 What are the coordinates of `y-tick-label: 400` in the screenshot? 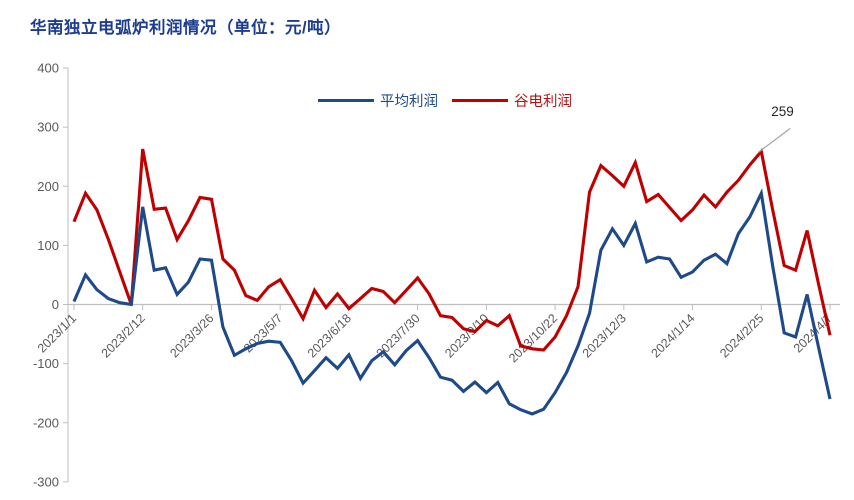 It's located at (48, 68).